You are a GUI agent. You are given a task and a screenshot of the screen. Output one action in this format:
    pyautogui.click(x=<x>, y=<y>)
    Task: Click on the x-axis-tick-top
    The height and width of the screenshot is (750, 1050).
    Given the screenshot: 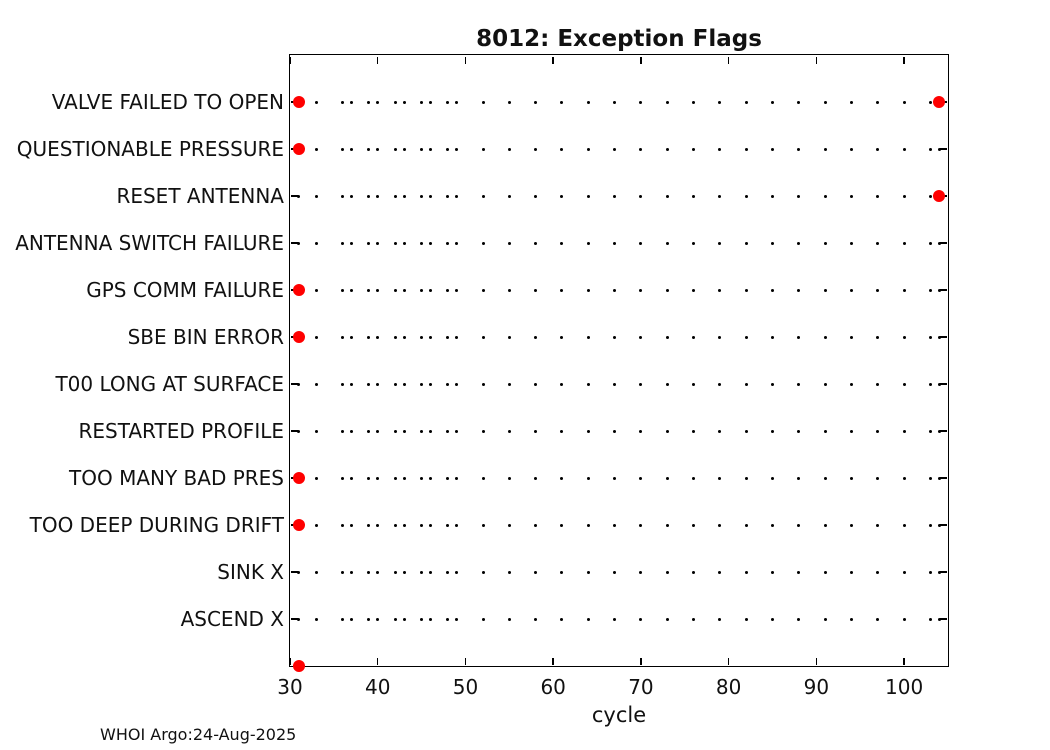 What is the action you would take?
    pyautogui.click(x=465, y=60)
    